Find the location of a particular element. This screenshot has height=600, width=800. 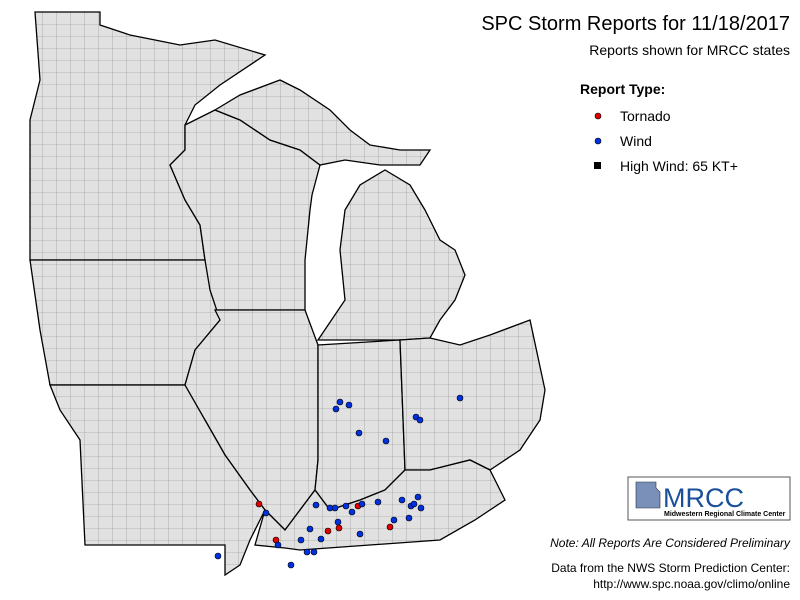

tornado-reports is located at coordinates (324, 522).